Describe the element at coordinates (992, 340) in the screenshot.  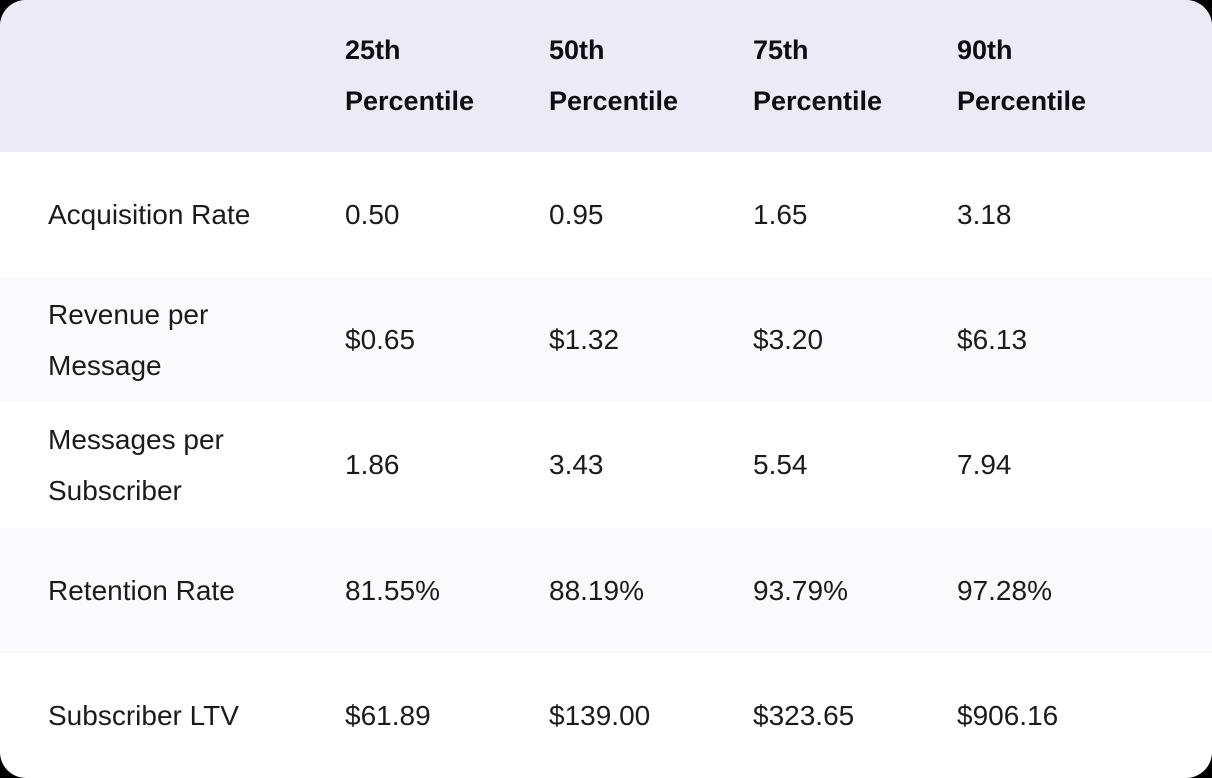
I see `cell-value: $6.13` at that location.